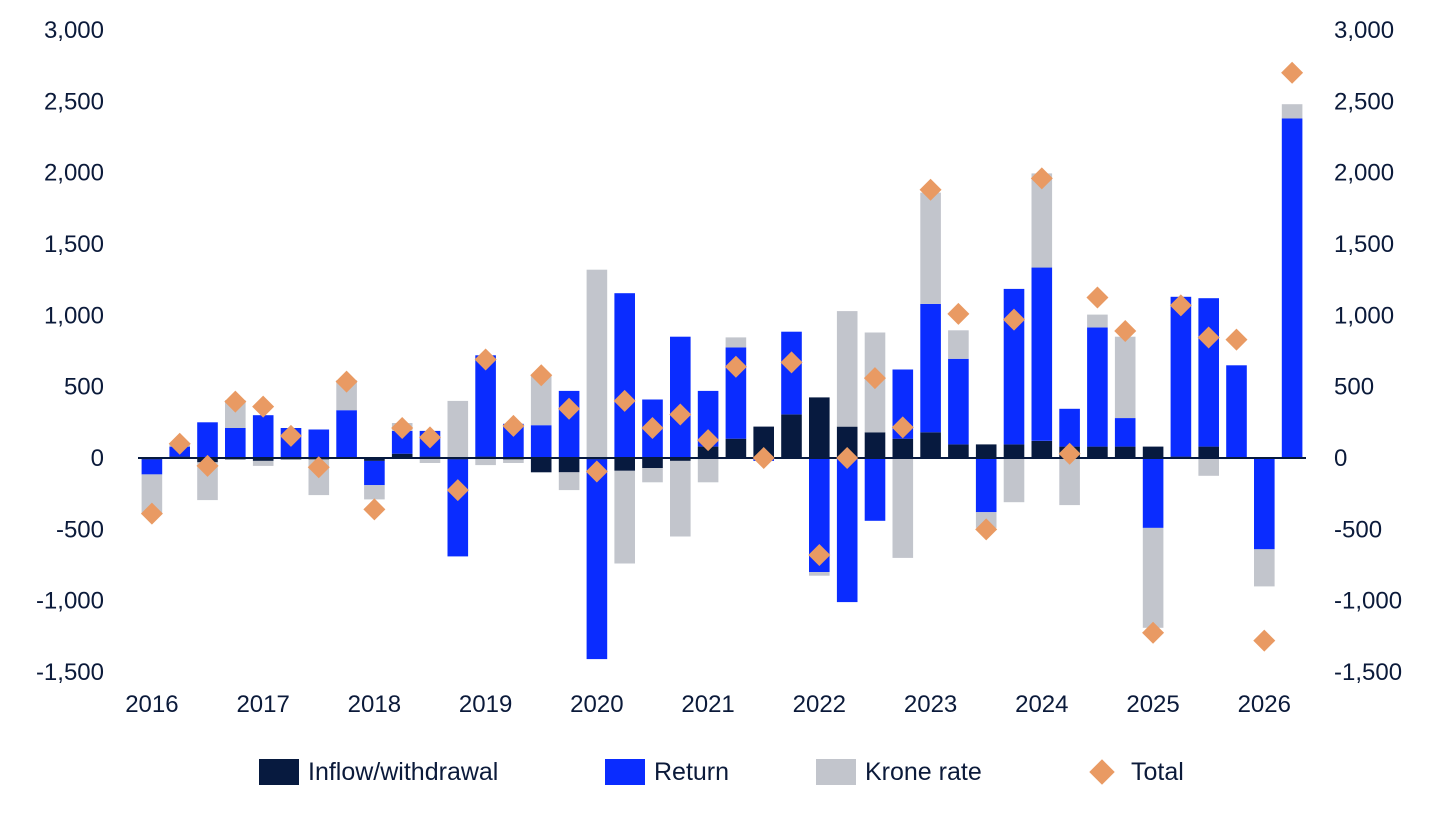 The image size is (1445, 828). Describe the element at coordinates (596, 704) in the screenshot. I see `x-tick-label: 2020` at that location.